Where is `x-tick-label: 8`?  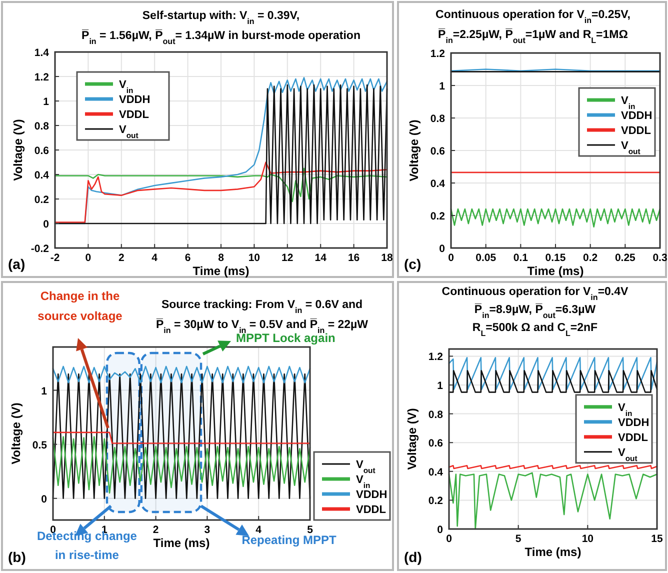
x-tick-label: 8 is located at coordinates (221, 258).